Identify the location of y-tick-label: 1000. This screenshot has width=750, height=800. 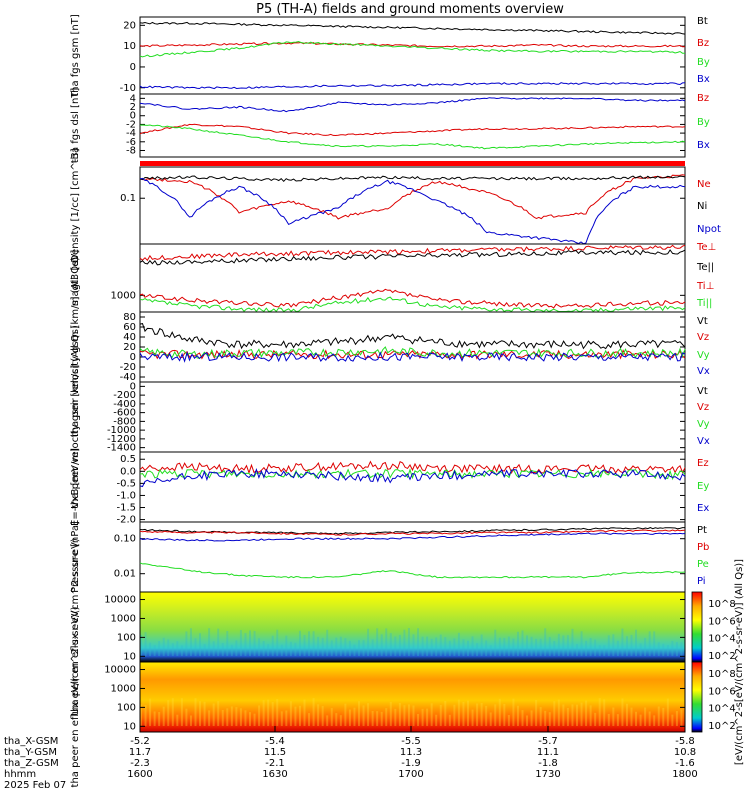
(123, 295).